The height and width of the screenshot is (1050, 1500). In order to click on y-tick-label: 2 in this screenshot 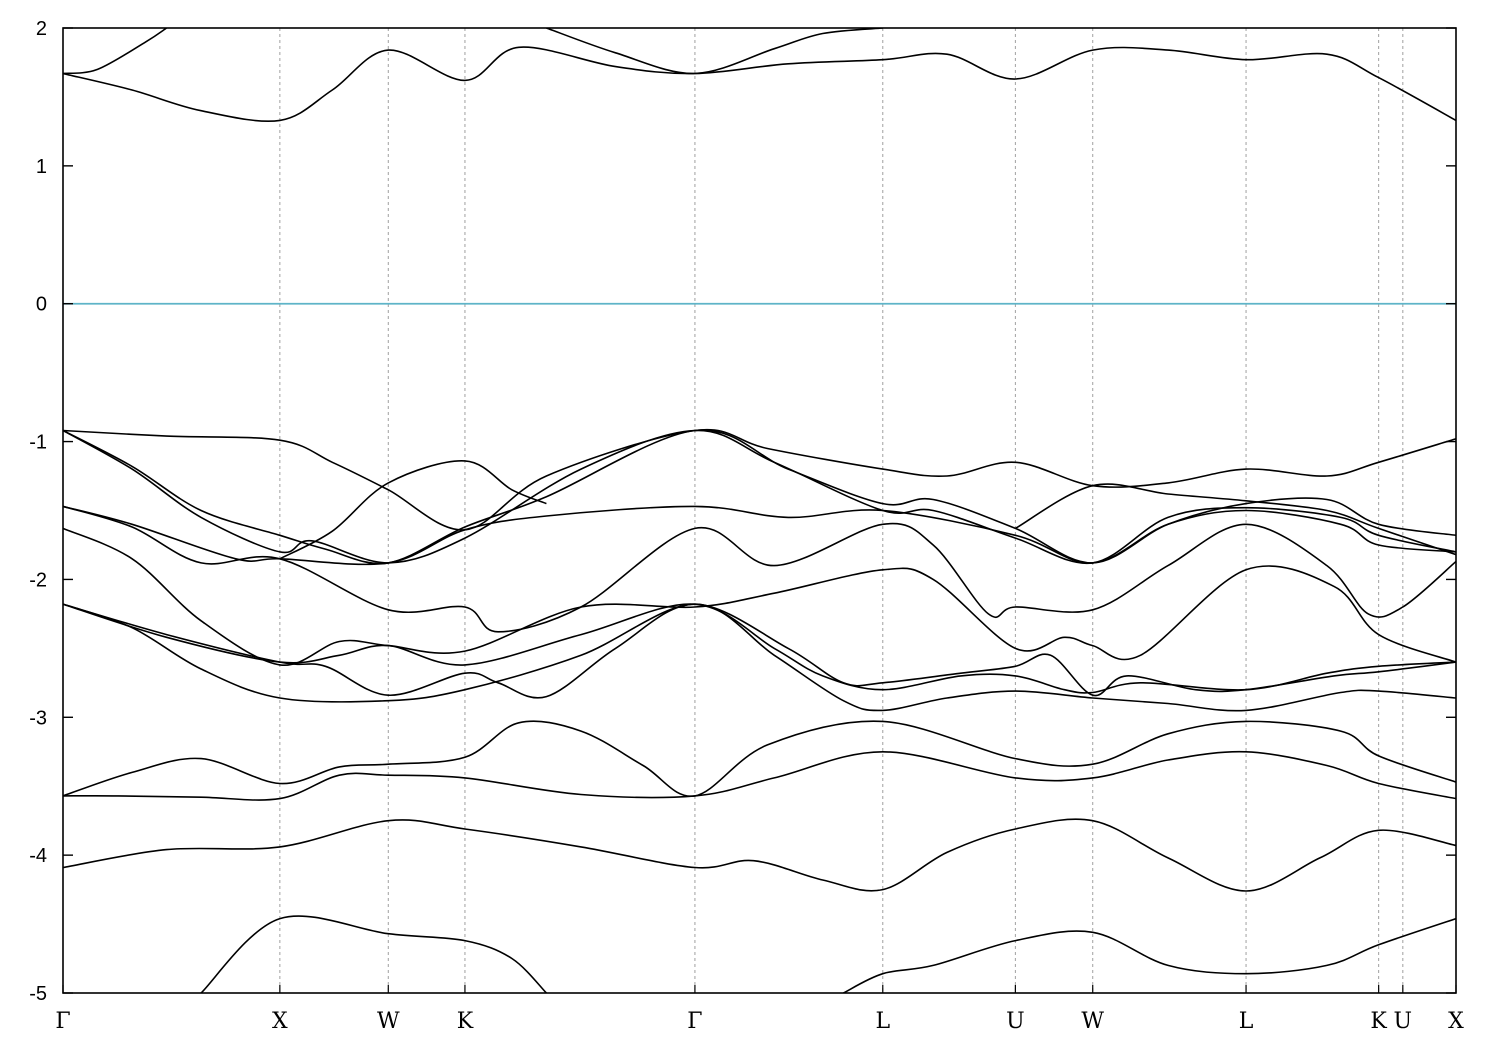, I will do `click(41, 29)`.